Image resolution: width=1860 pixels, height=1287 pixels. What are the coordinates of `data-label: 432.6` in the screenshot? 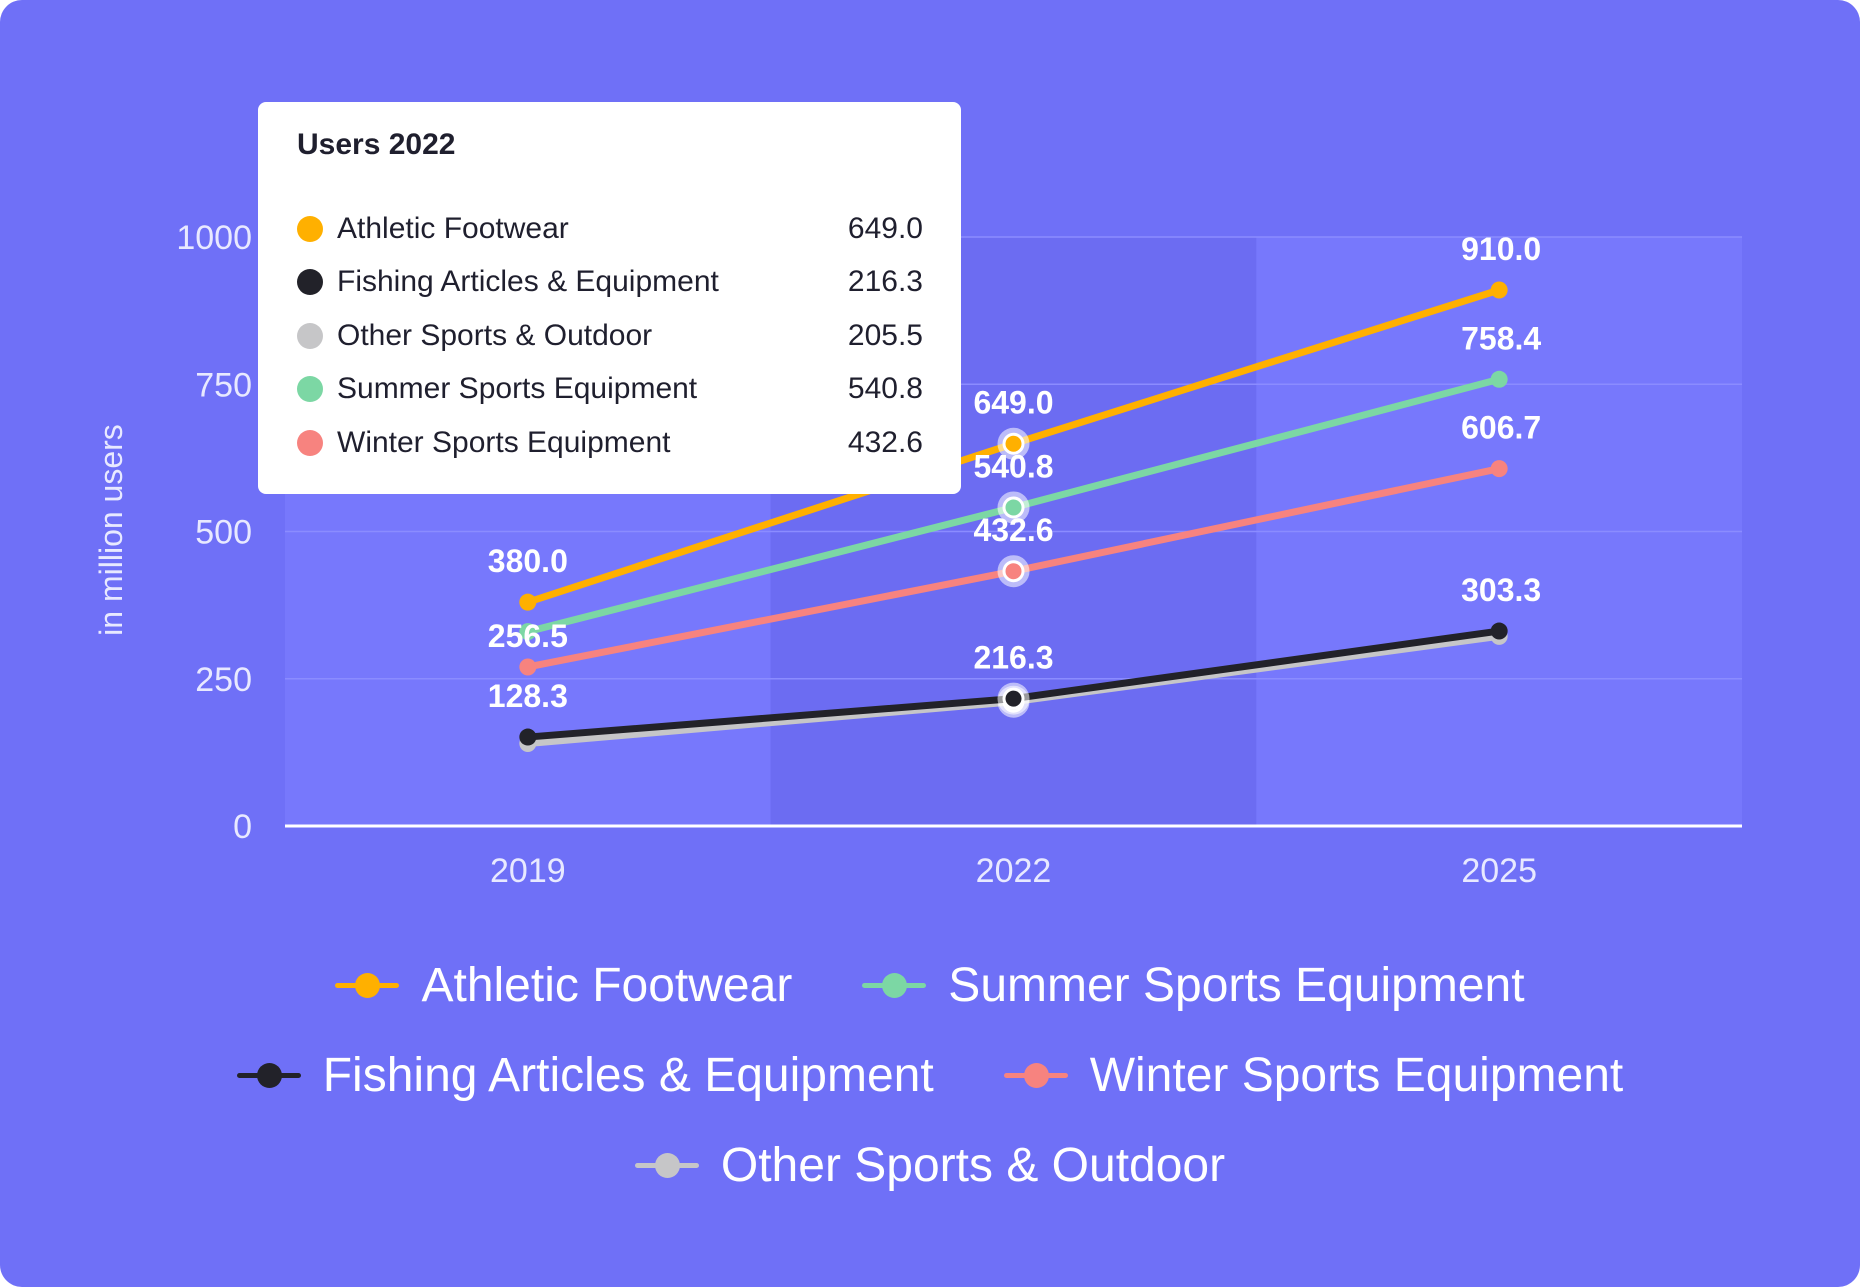 It's located at (1013, 530).